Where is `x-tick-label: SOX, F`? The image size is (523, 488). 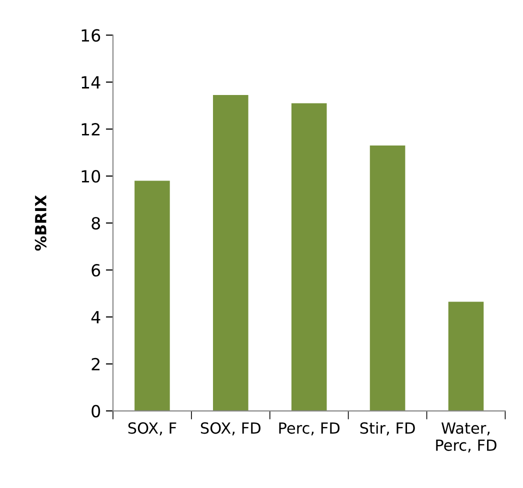
x-tick-label: SOX, F is located at coordinates (152, 429).